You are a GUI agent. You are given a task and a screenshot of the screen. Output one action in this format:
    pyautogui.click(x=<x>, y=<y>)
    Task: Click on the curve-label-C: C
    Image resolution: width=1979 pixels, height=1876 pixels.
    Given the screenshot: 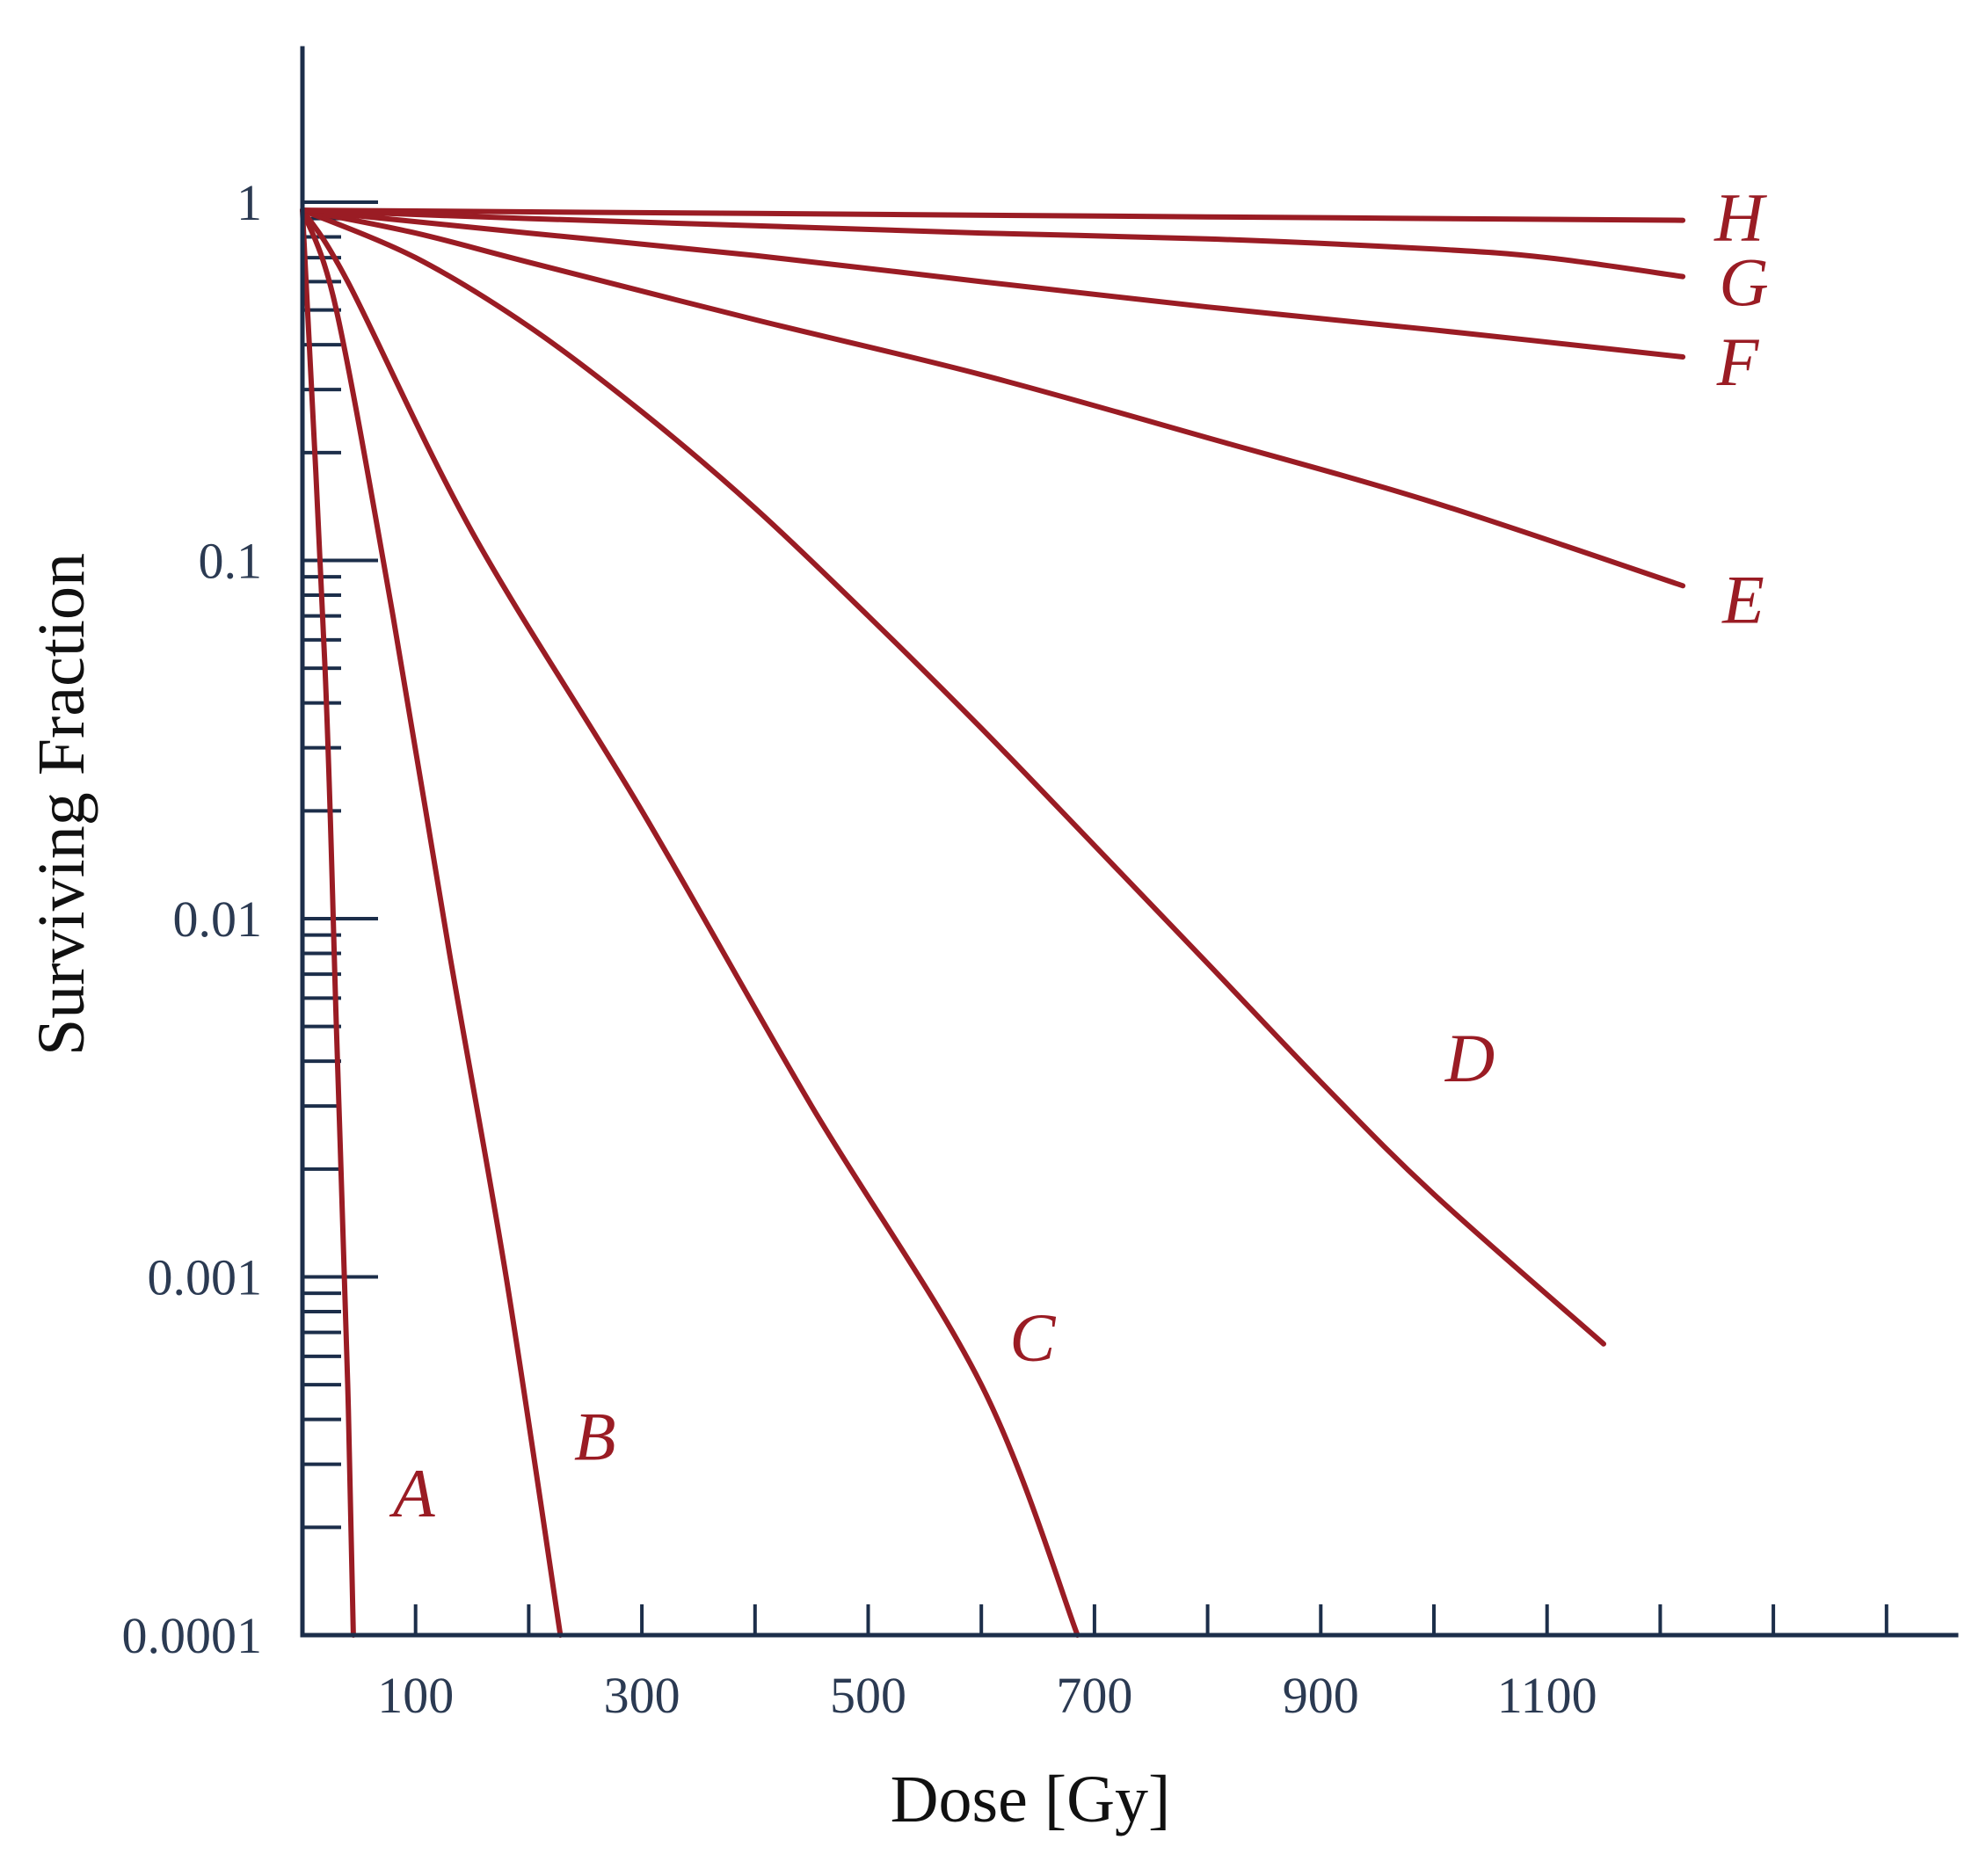 What is the action you would take?
    pyautogui.click(x=1032, y=1337)
    